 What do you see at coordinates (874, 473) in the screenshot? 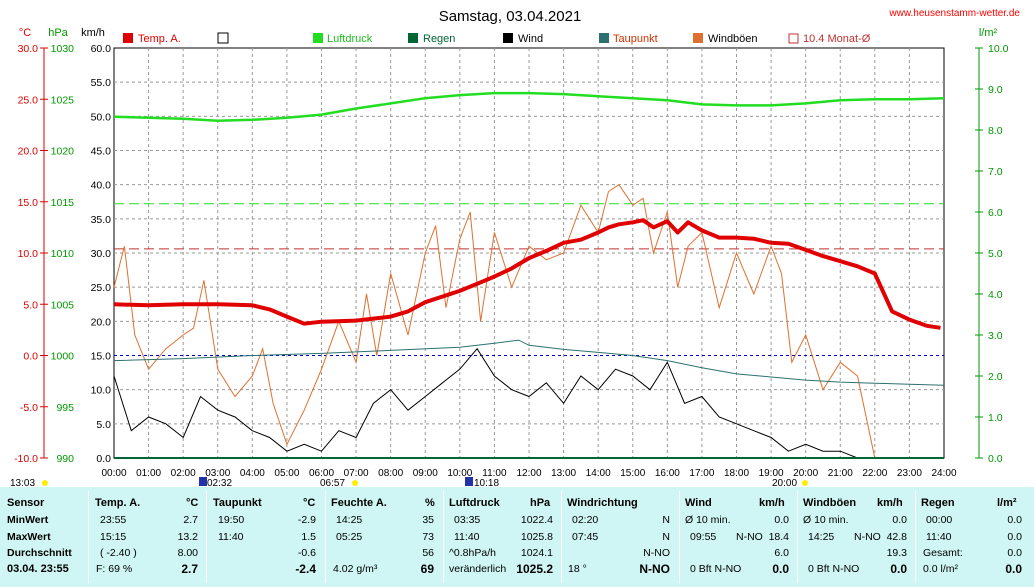
I see `time-tick-label: 22:00` at bounding box center [874, 473].